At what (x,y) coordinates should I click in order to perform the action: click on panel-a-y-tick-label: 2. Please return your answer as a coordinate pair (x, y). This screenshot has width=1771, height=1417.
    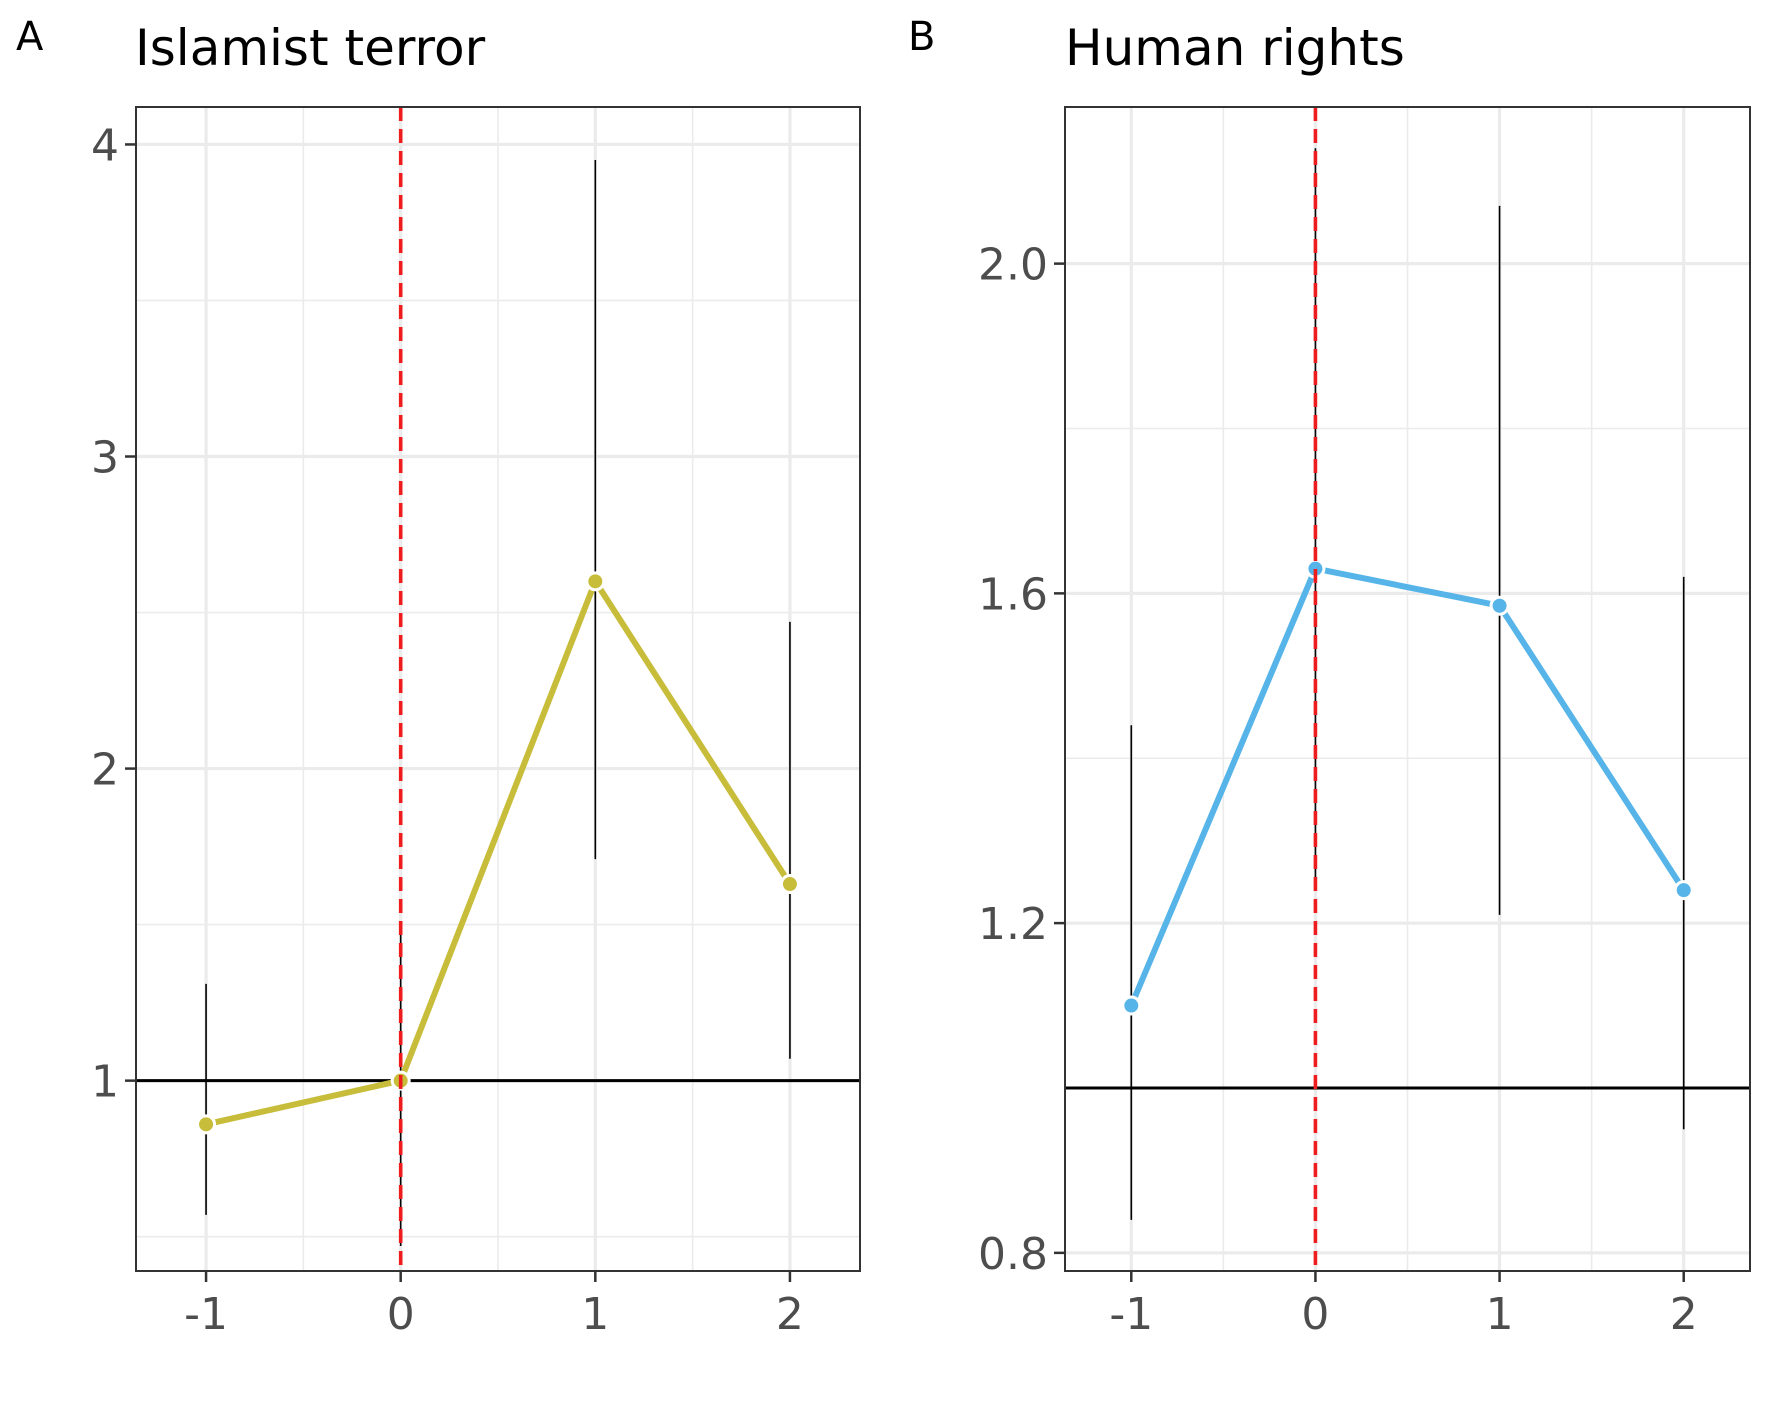
    Looking at the image, I should click on (105, 770).